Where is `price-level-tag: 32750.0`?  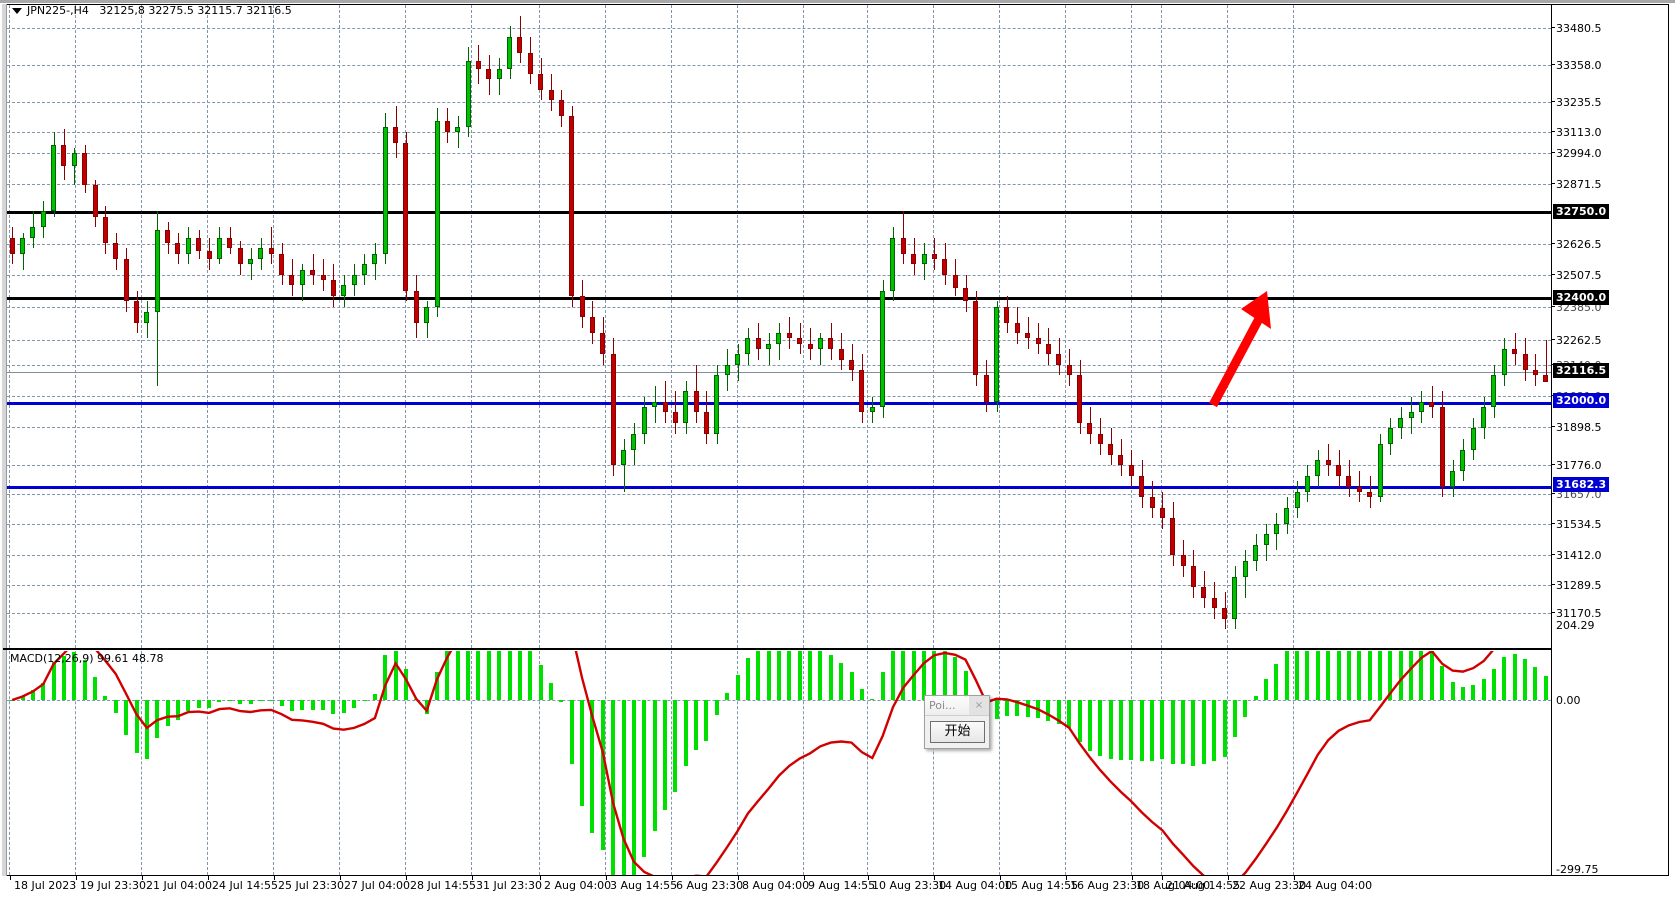 price-level-tag: 32750.0 is located at coordinates (1581, 211).